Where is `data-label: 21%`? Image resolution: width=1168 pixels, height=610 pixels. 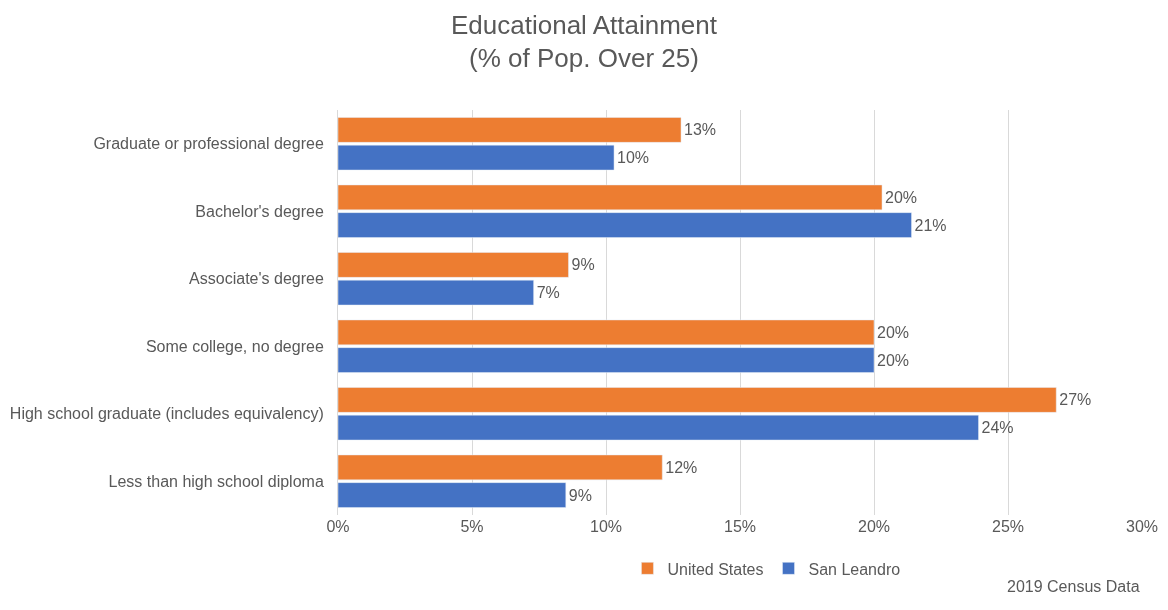
data-label: 21% is located at coordinates (930, 225).